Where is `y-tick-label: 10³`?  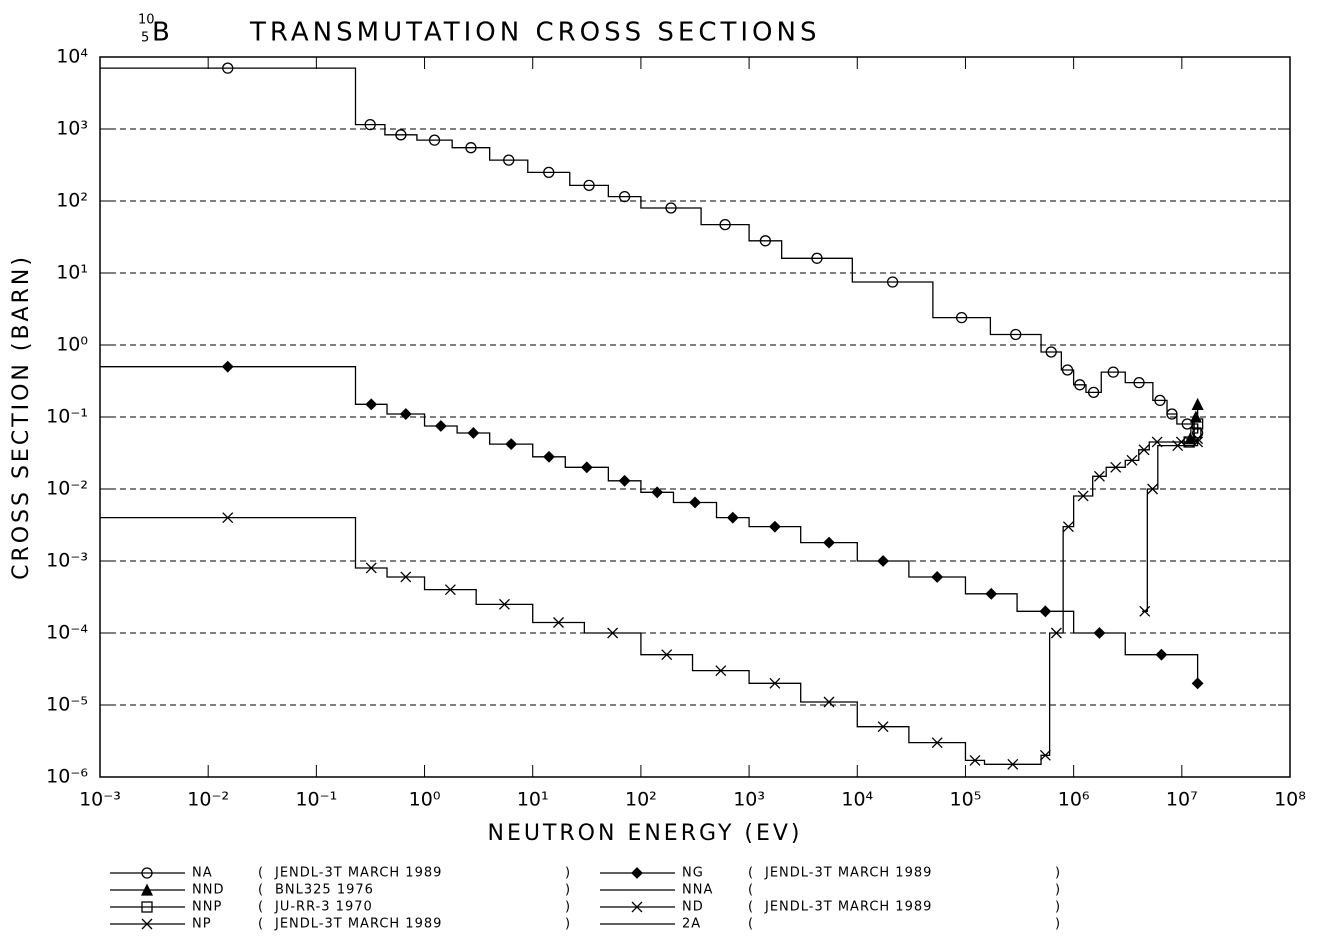
y-tick-label: 10³ is located at coordinates (72, 129).